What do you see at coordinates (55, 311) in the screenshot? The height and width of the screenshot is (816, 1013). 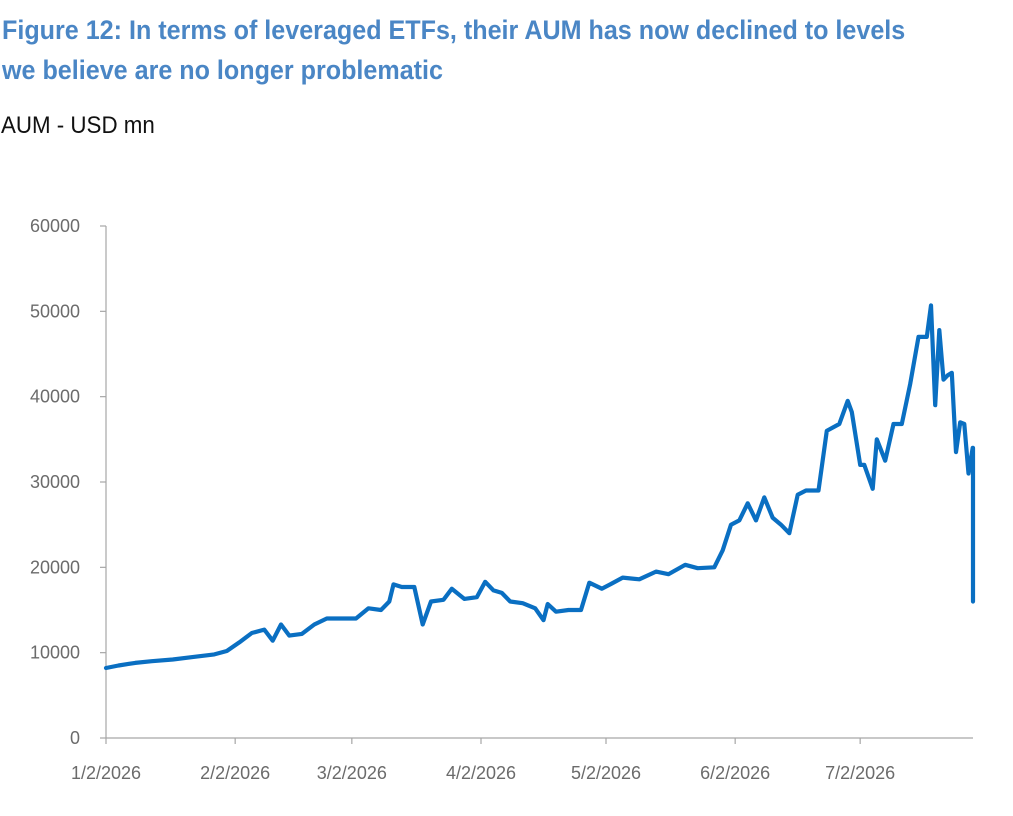 I see `y-tick-label: 50000` at bounding box center [55, 311].